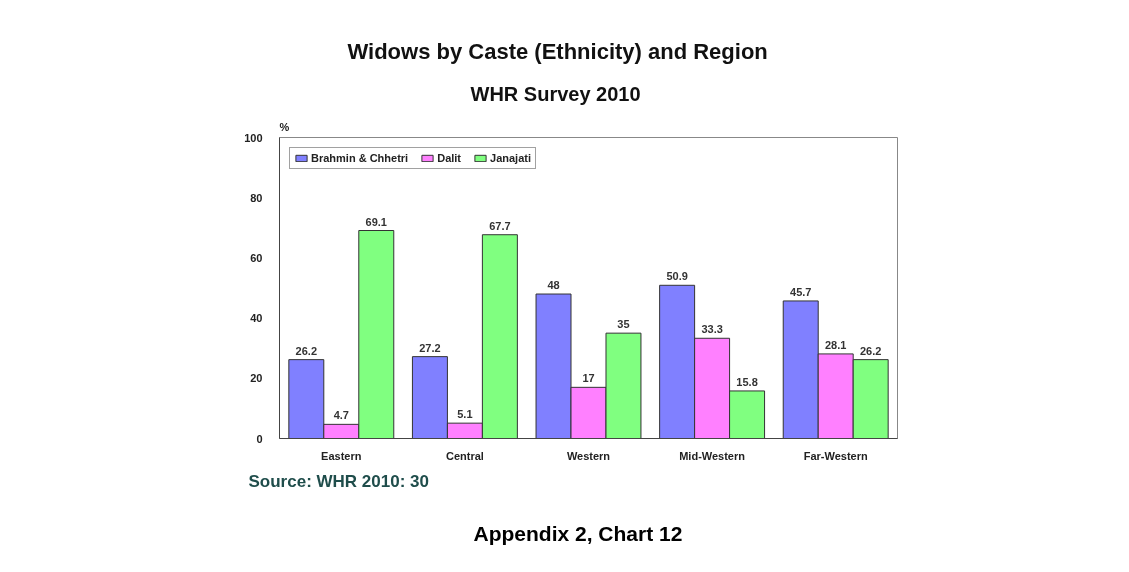  Describe the element at coordinates (464, 455) in the screenshot. I see `x-tick-label: Central` at that location.